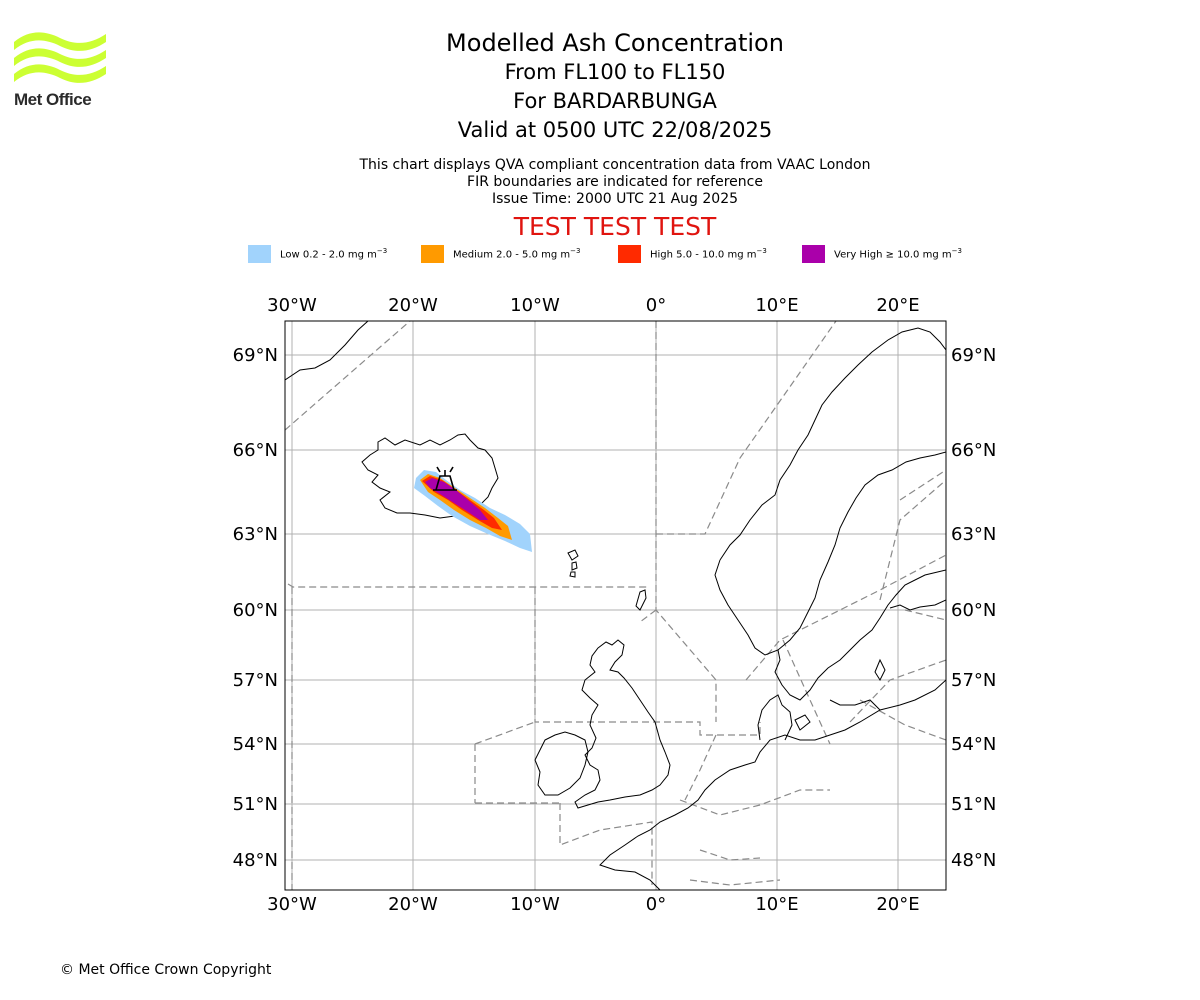 The width and height of the screenshot is (1200, 1000). Describe the element at coordinates (593, 305) in the screenshot. I see `lon-labels-top: 30°W 20°W 10°W 0° 10°E 20°E` at that location.